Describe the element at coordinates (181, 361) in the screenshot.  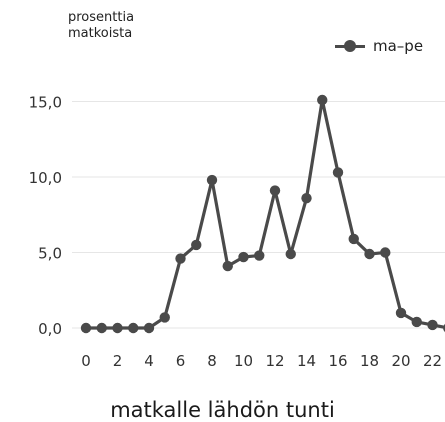
I see `x-tick-label: 6` at that location.